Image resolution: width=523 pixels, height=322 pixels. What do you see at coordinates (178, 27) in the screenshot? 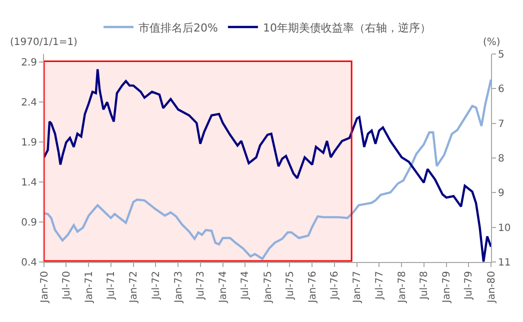
I see `legend-label: 市值排名后20%` at bounding box center [178, 27].